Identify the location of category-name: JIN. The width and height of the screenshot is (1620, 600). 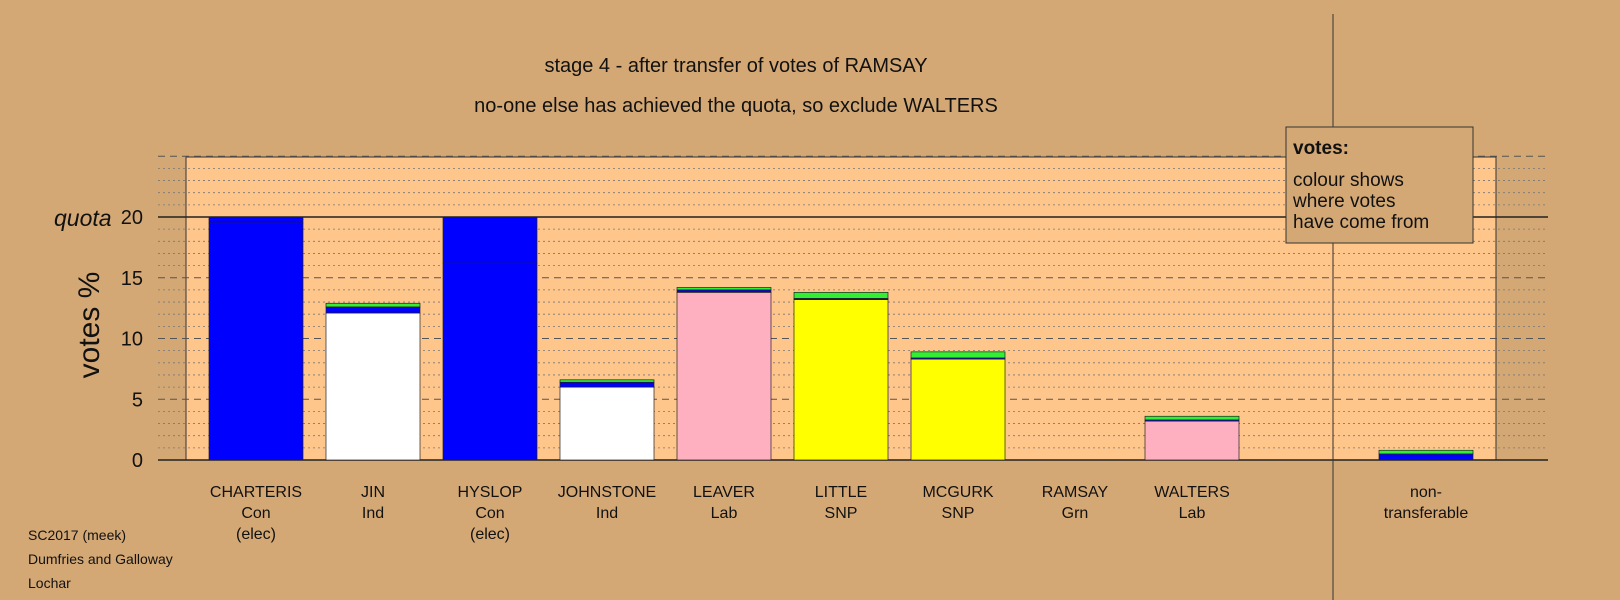
(373, 492).